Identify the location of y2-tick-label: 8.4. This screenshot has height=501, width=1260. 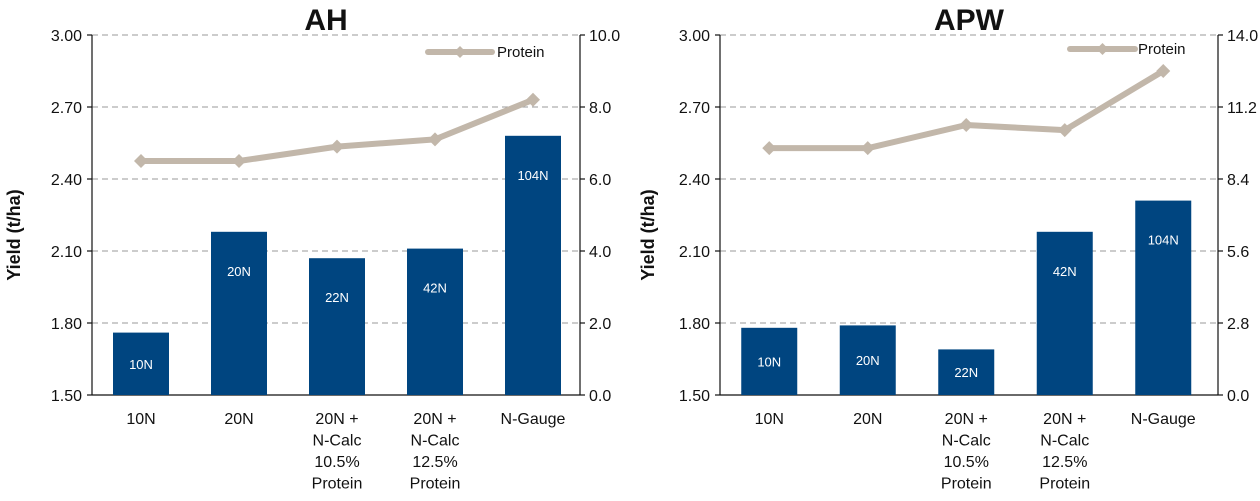
(1238, 180).